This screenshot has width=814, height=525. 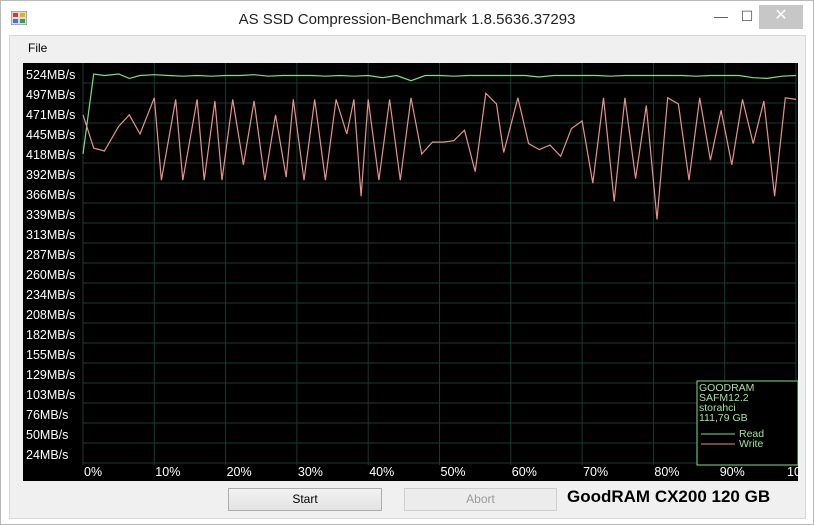 What do you see at coordinates (781, 17) in the screenshot?
I see `close-button: ✕` at bounding box center [781, 17].